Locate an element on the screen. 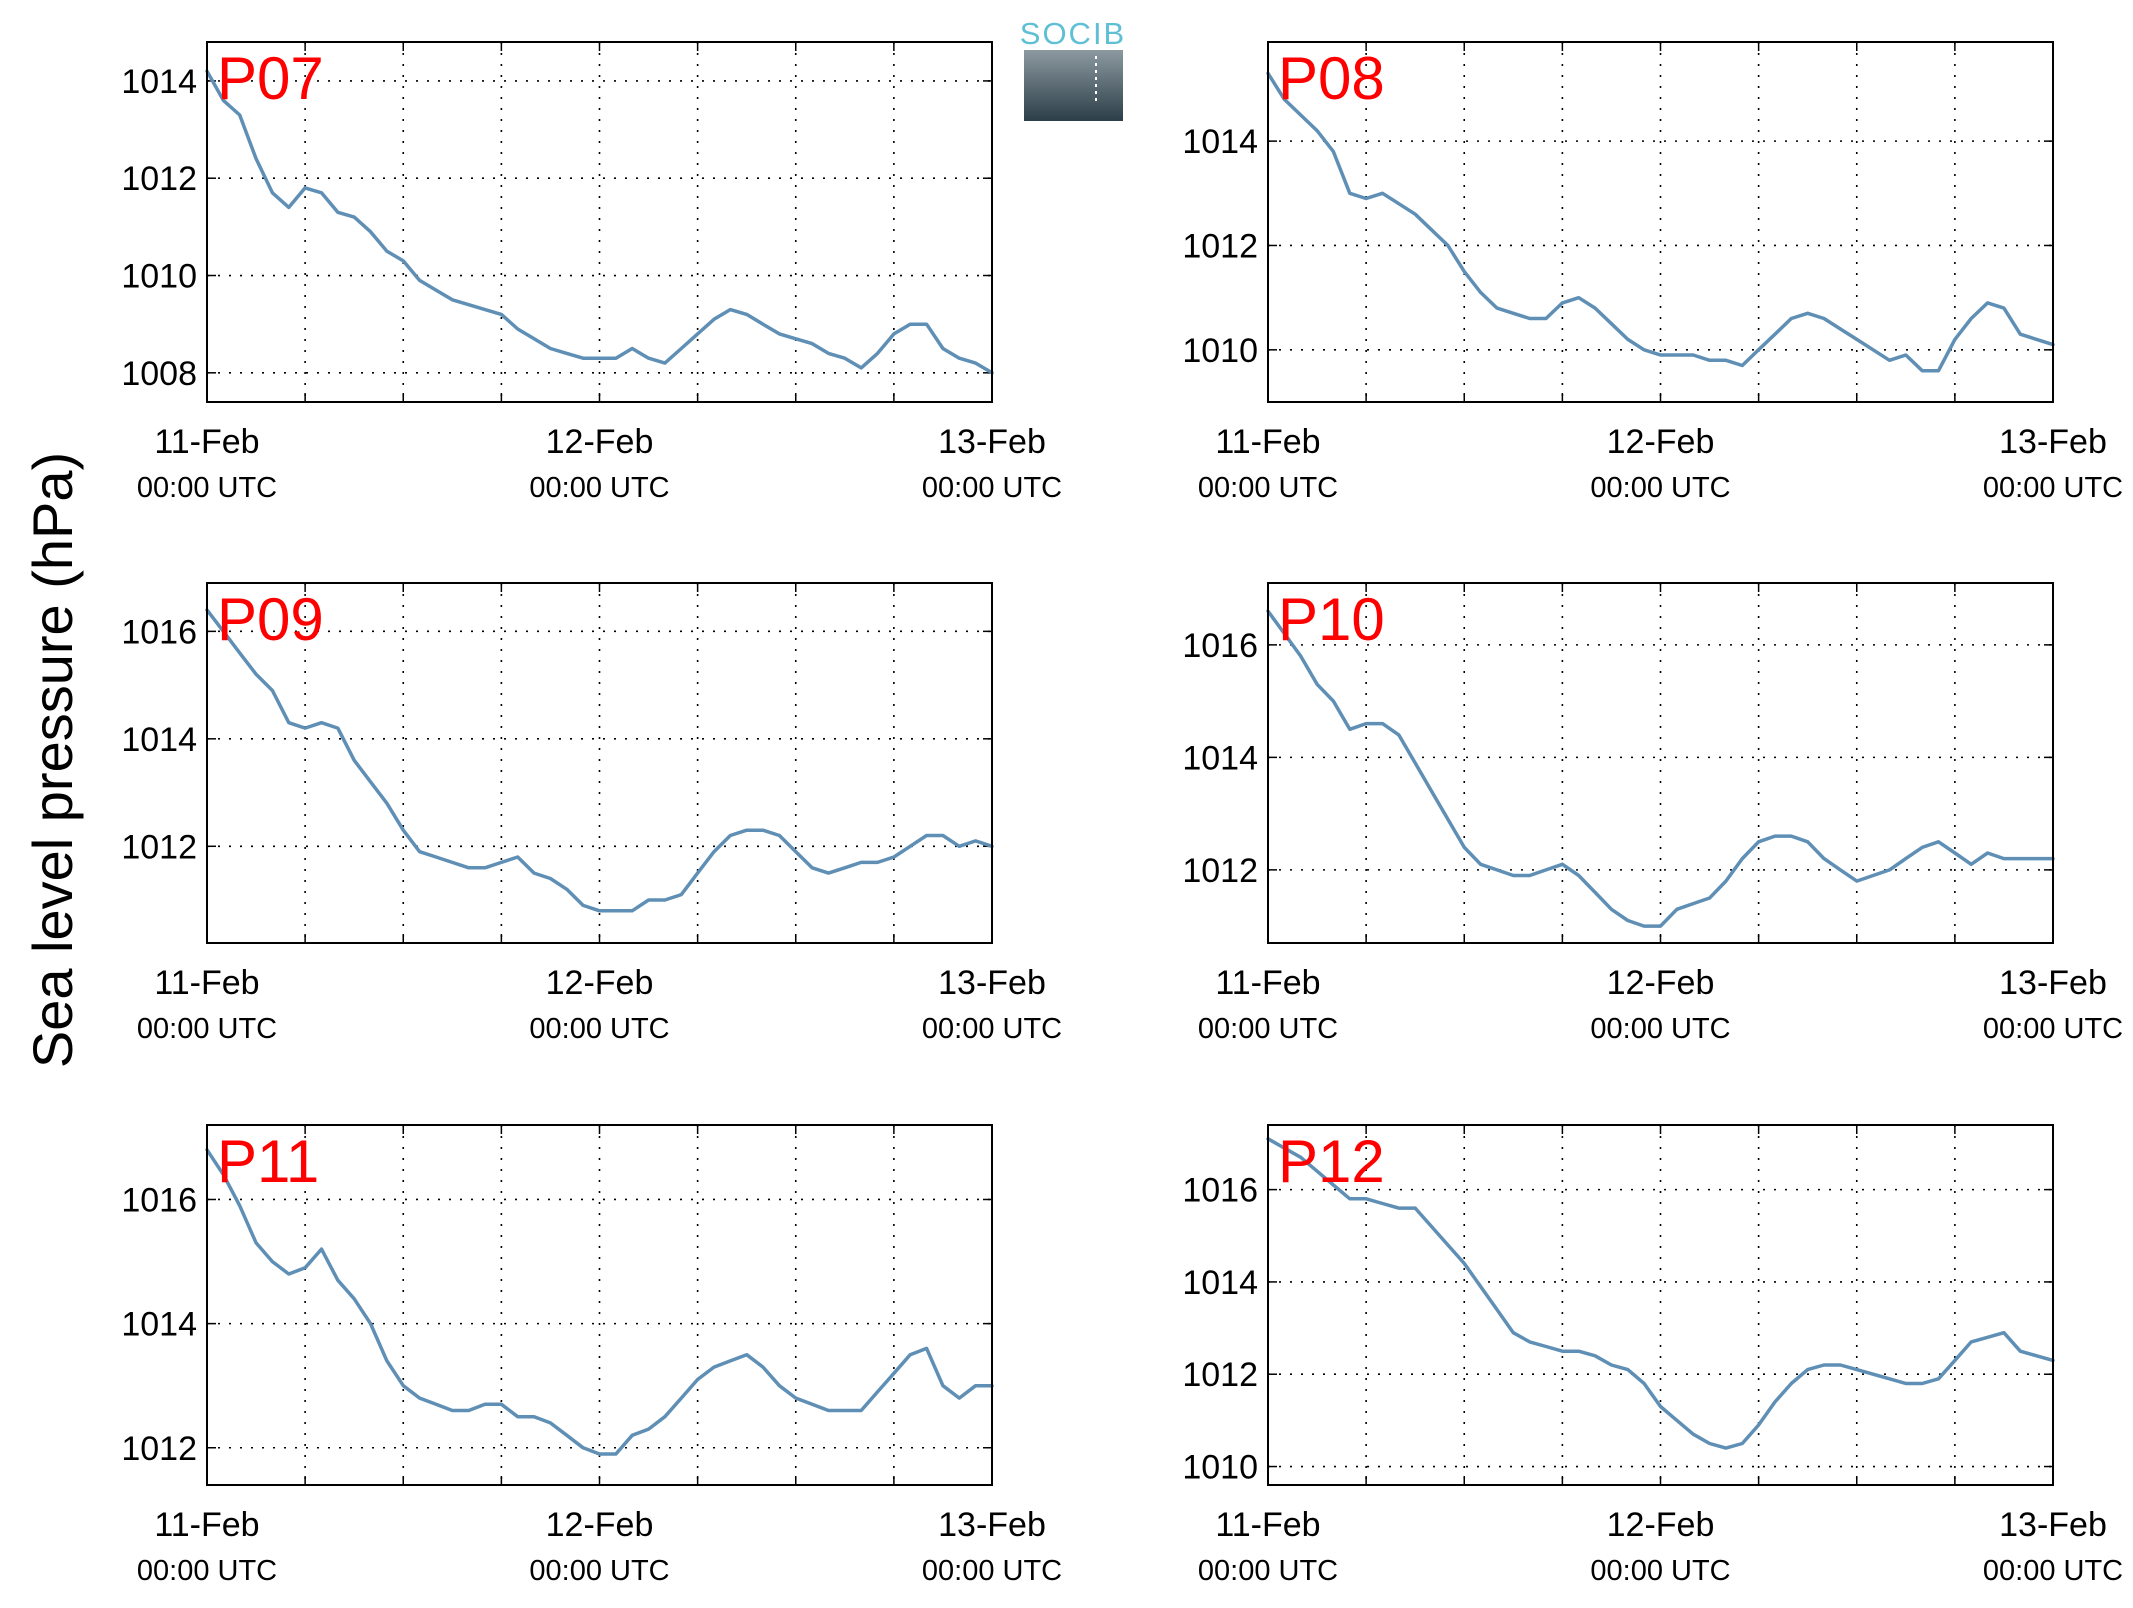  panel-title: P11 is located at coordinates (268, 1161).